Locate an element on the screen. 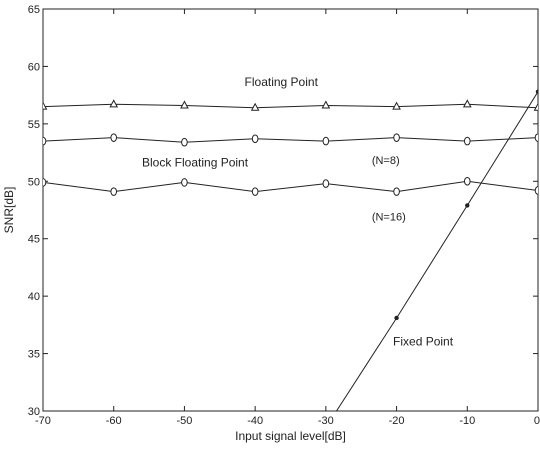 The image size is (540, 452). y-axis-label: SNR[dB] is located at coordinates (9, 210).